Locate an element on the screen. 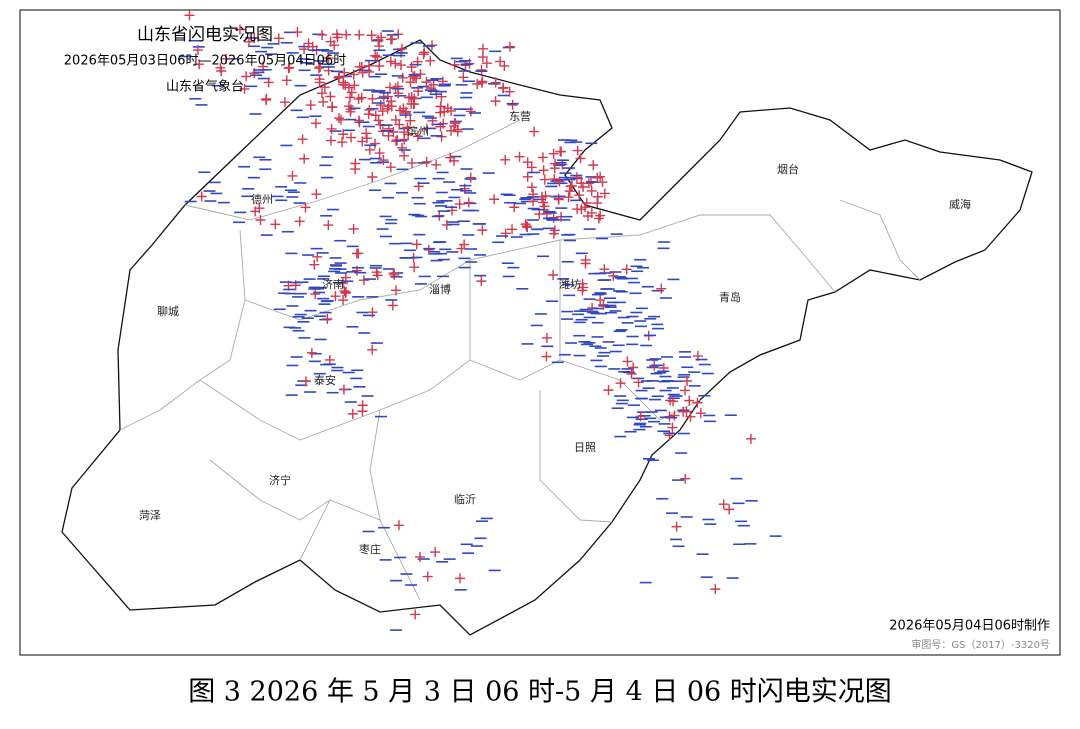 Image resolution: width=1080 pixels, height=729 pixels. city-label: 淄博 is located at coordinates (440, 289).